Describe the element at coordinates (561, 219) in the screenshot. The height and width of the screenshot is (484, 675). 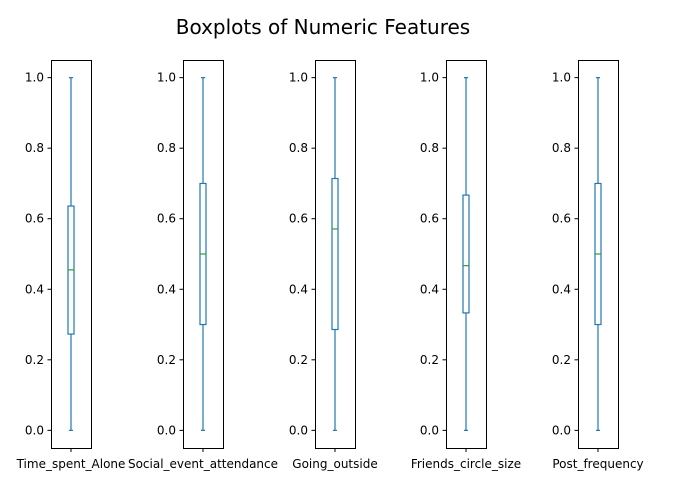
I see `y-tick-label-post-frequency: 0.6` at that location.